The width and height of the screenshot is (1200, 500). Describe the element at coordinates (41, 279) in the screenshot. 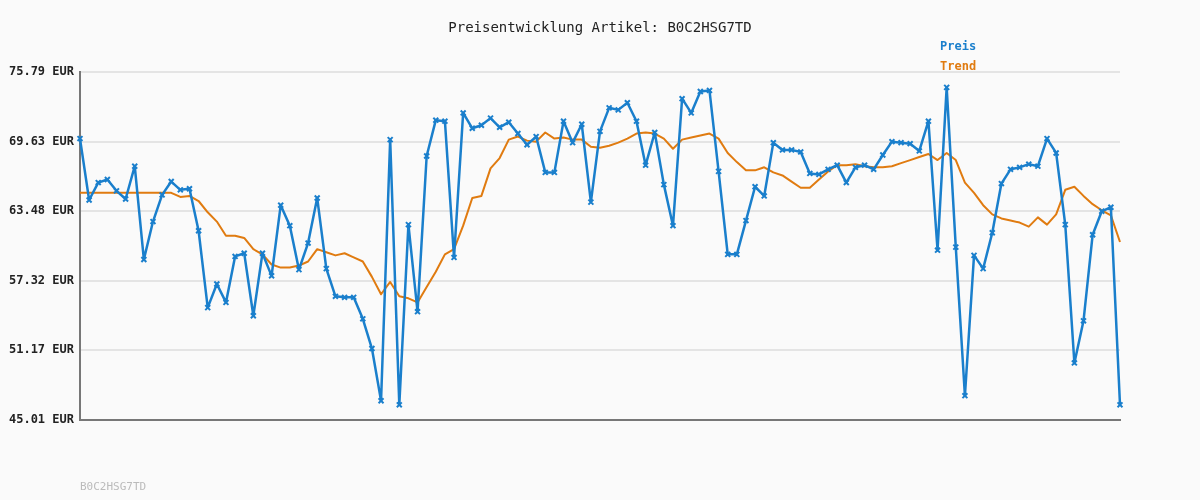

I see `y-tick-label: 57.32 EUR` at that location.